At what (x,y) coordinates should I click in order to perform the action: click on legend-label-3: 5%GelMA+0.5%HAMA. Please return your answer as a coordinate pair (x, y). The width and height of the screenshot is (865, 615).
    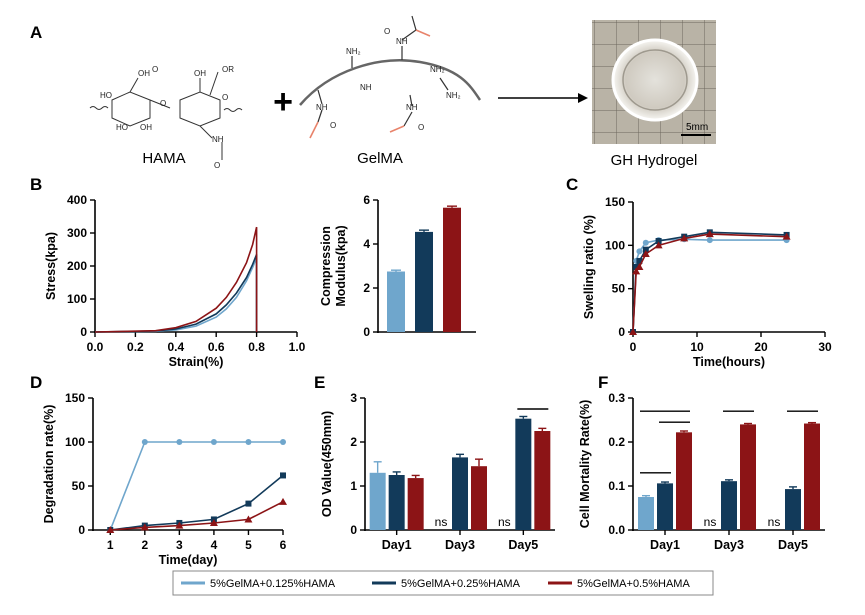
    Looking at the image, I should click on (633, 584).